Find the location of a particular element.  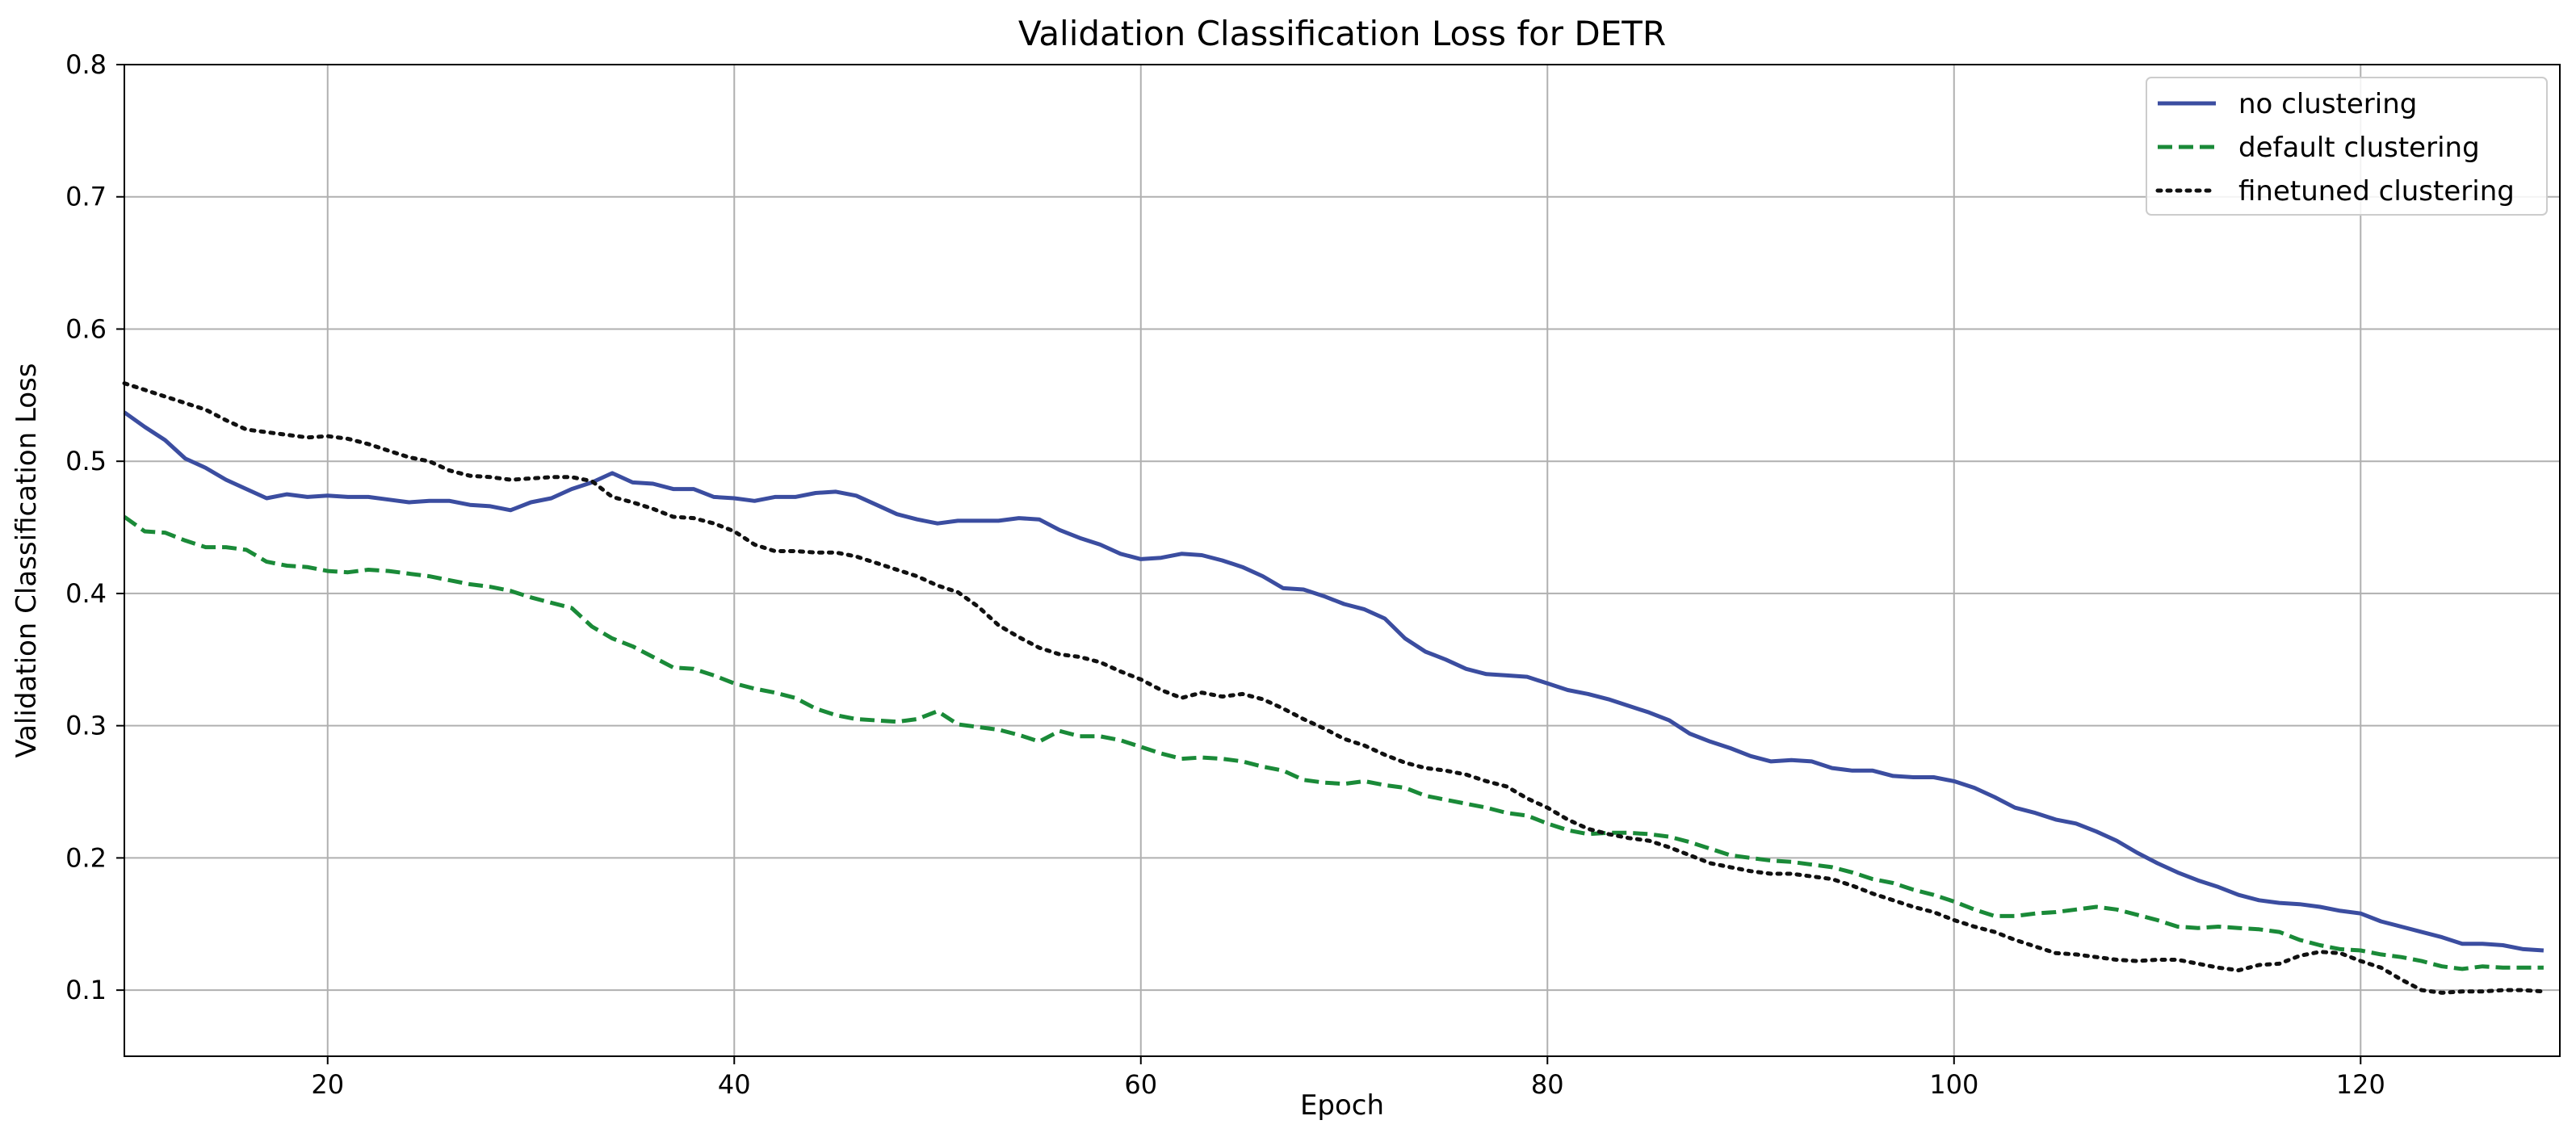

x-tick-label: 60 is located at coordinates (1140, 1084).